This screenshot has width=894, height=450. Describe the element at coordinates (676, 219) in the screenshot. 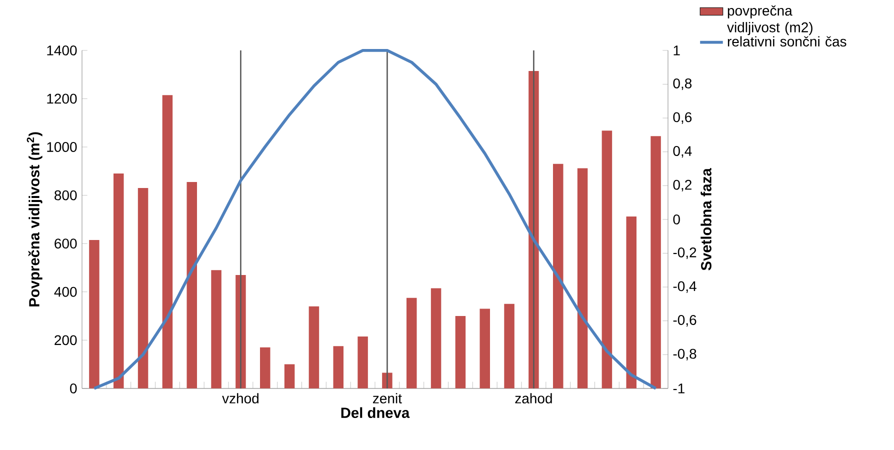

I see `y2-tick-label: 0` at that location.